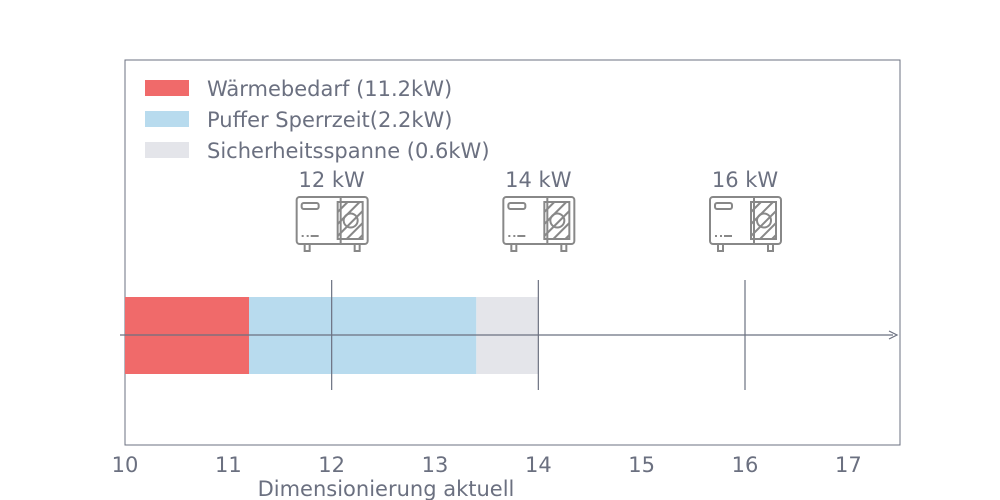 This screenshot has width=1000, height=500. What do you see at coordinates (893, 335) in the screenshot?
I see `arrow-head-icon` at bounding box center [893, 335].